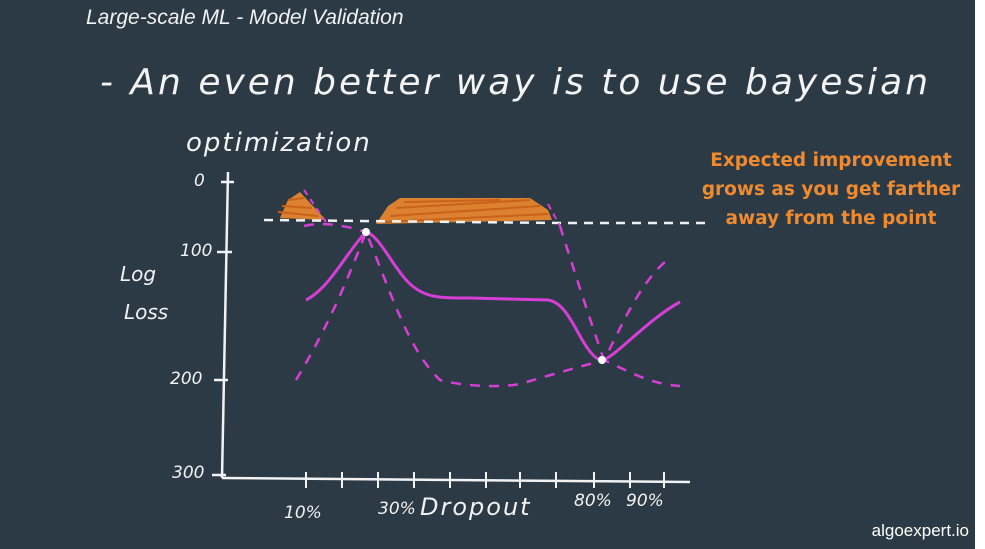 Image resolution: width=985 pixels, height=549 pixels. I want to click on expected-improvement-region-left, so click(301, 206).